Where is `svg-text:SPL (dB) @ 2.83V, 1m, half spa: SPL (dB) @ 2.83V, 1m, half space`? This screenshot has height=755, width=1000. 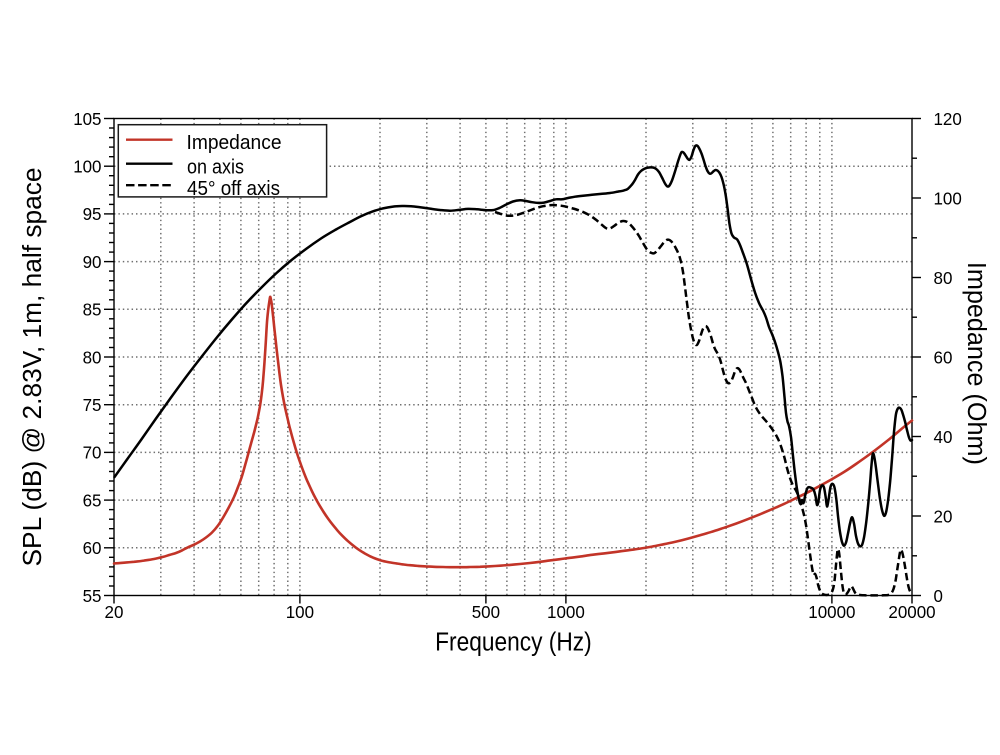
svg-text:SPL (dB) @ 2.83V, 1m, half spa: SPL (dB) @ 2.83V, 1m, half space is located at coordinates (33, 367).